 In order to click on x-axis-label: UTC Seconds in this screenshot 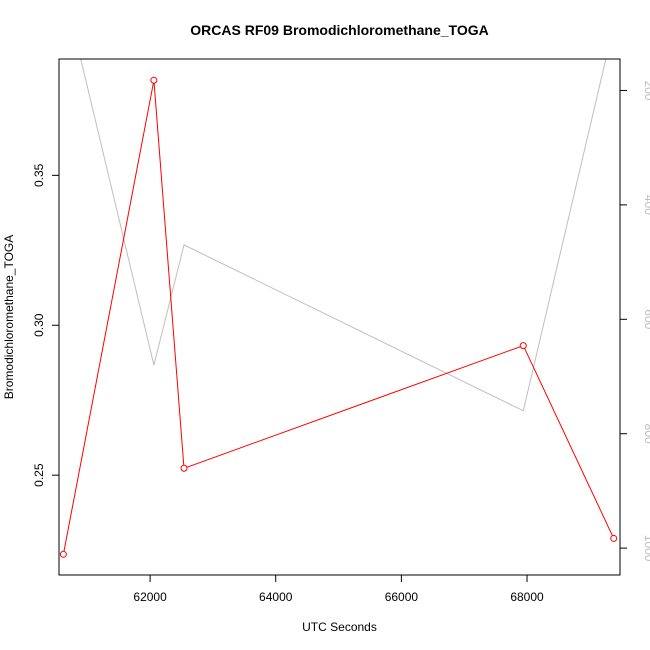, I will do `click(339, 627)`.